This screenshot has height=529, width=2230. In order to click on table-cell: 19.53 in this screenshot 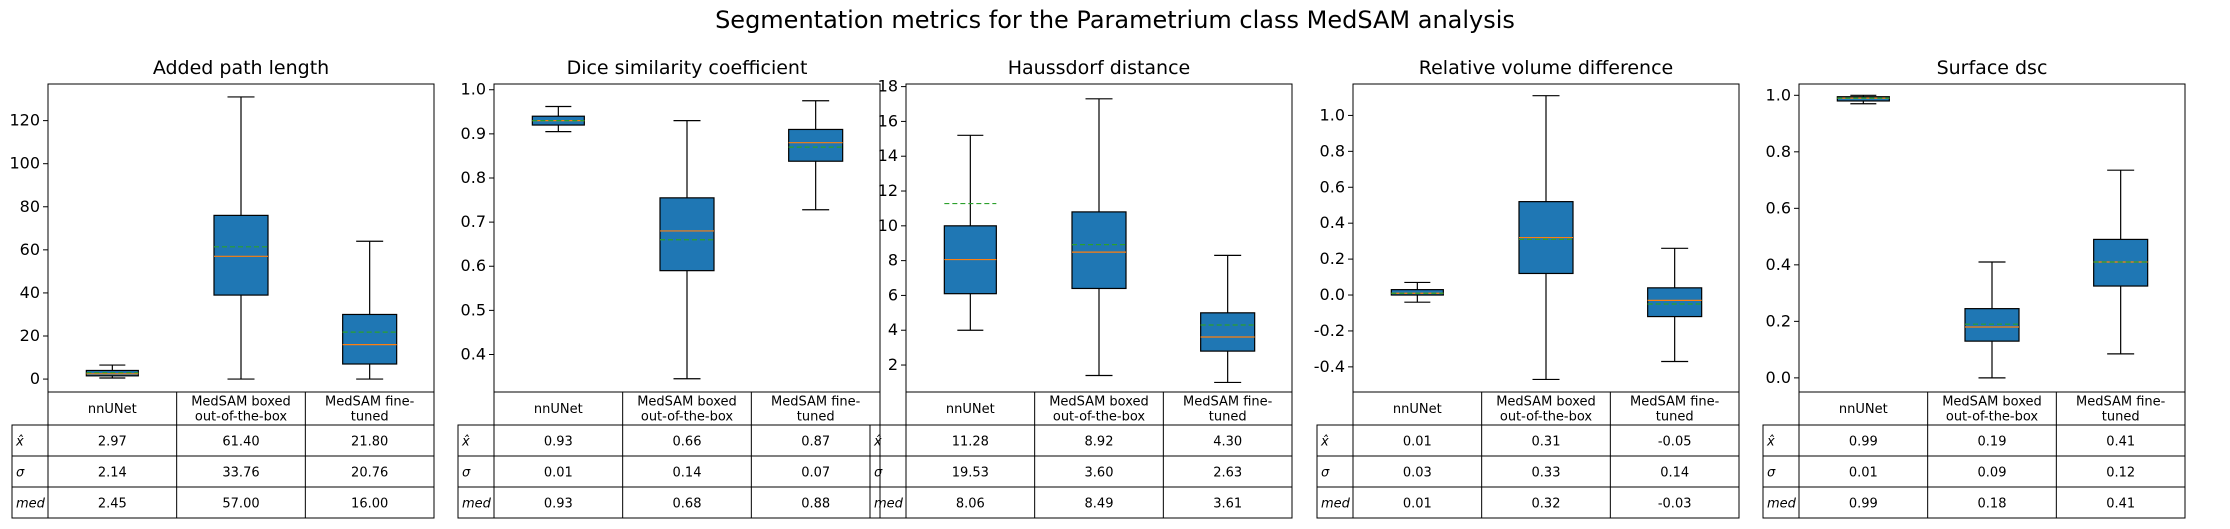, I will do `click(970, 473)`.